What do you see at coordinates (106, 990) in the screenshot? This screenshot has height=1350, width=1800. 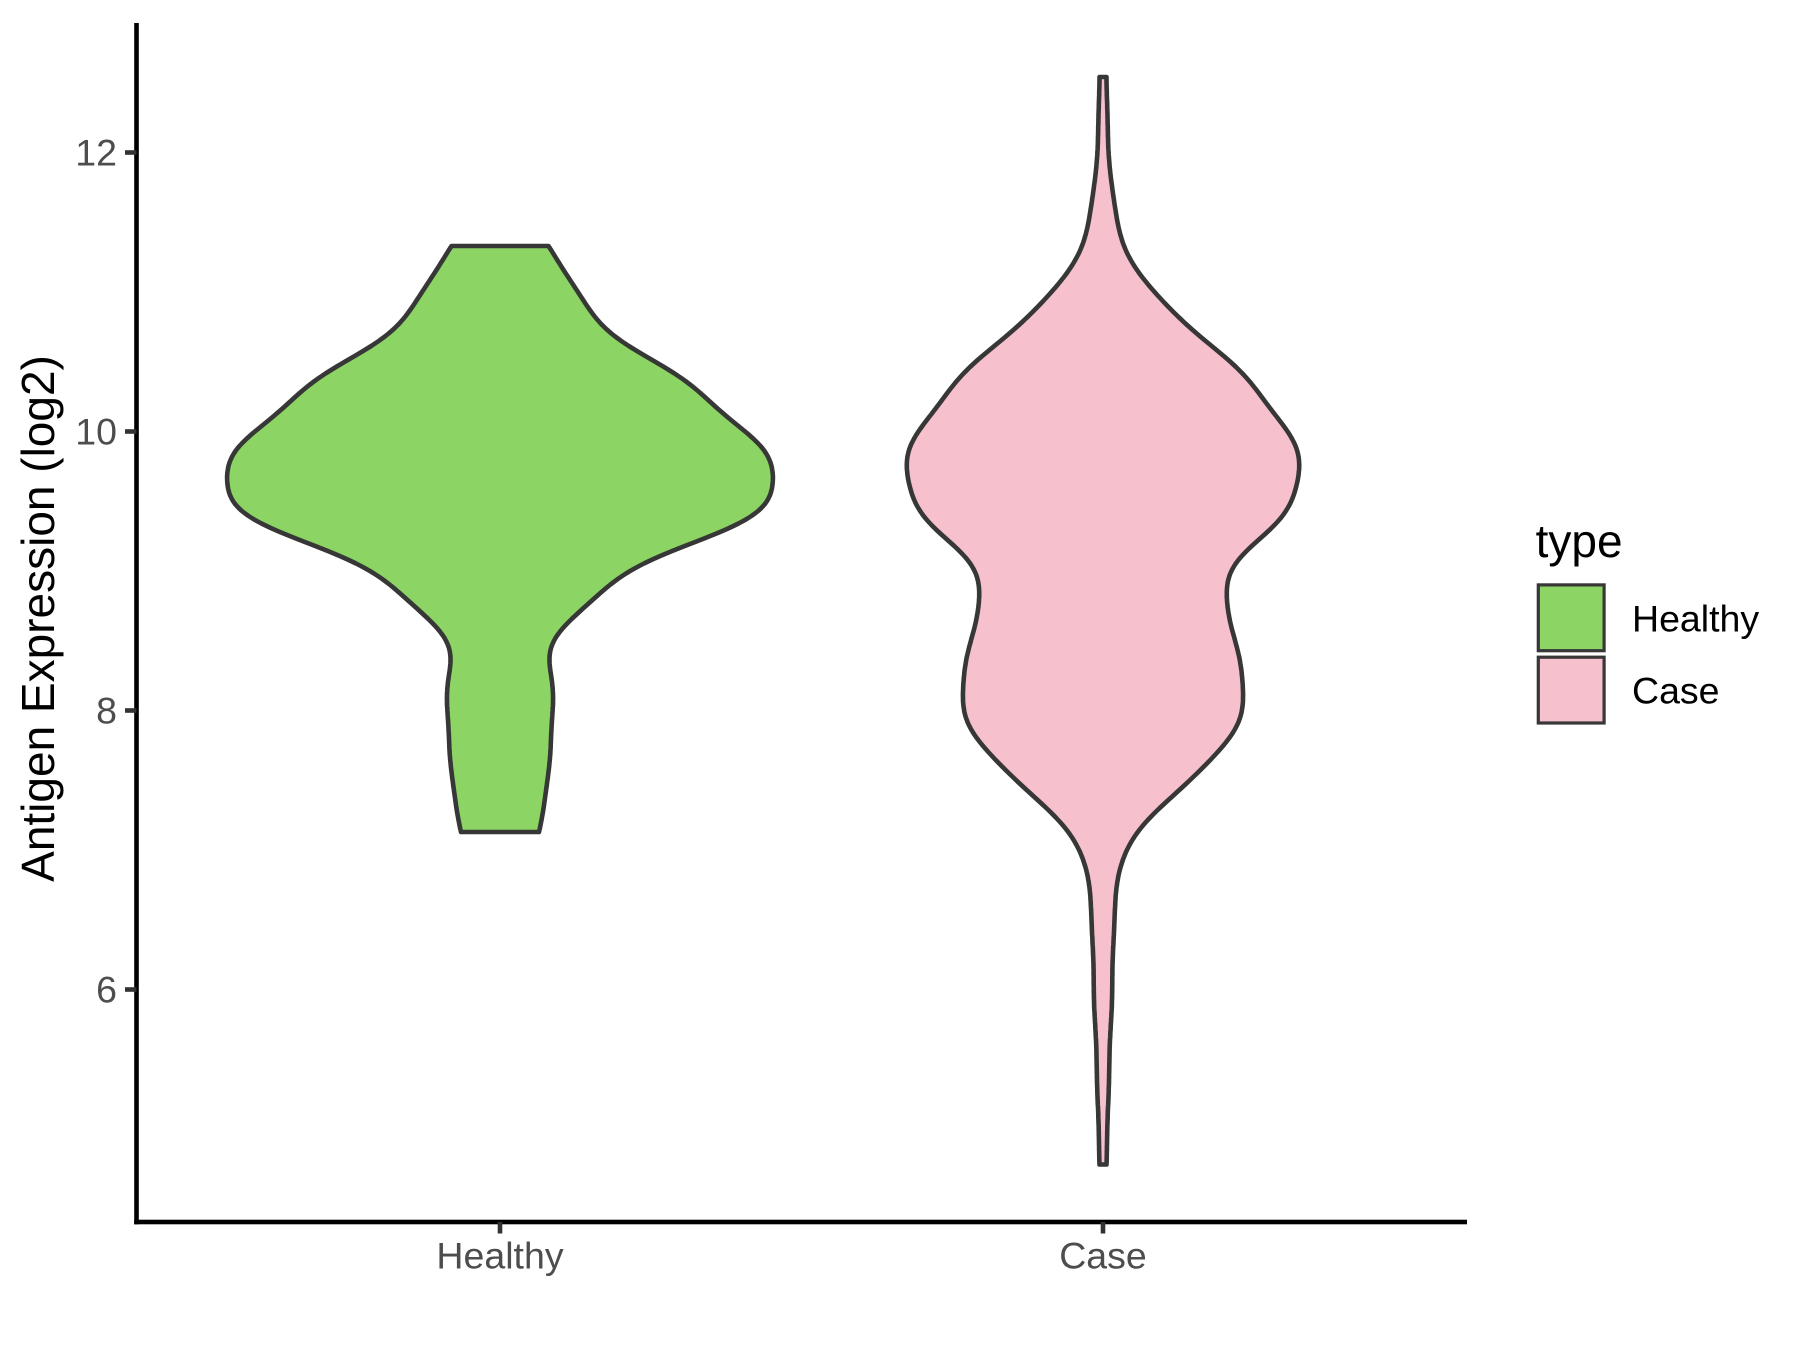 I see `svg-text: 6` at bounding box center [106, 990].